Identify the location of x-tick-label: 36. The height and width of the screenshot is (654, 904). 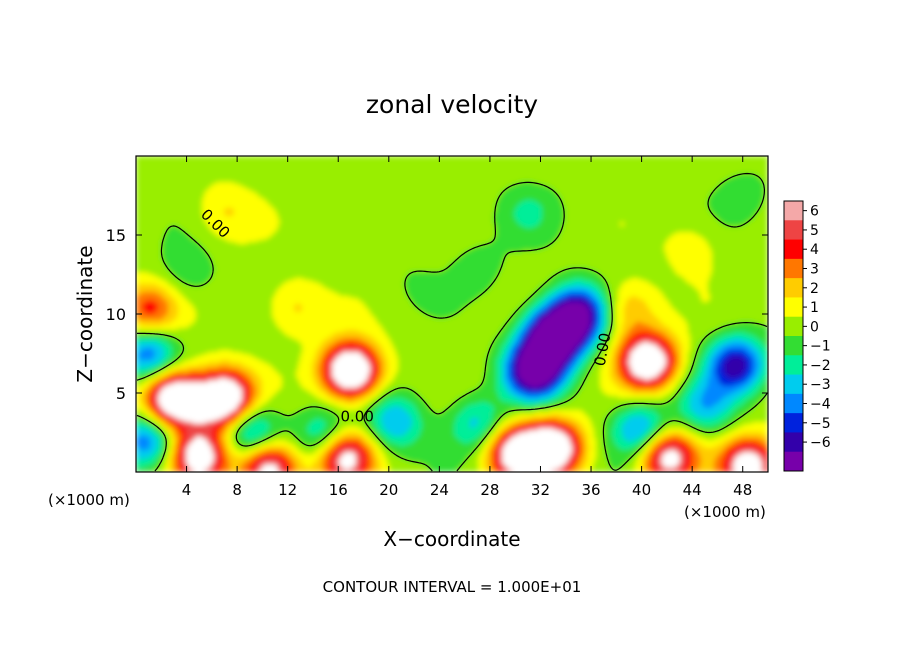
(590, 490).